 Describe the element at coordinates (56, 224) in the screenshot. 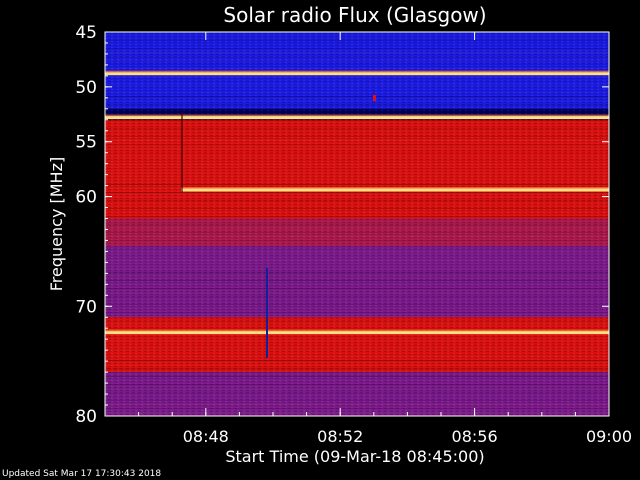

I see `y-axis-label: Frequency [MHz]` at that location.